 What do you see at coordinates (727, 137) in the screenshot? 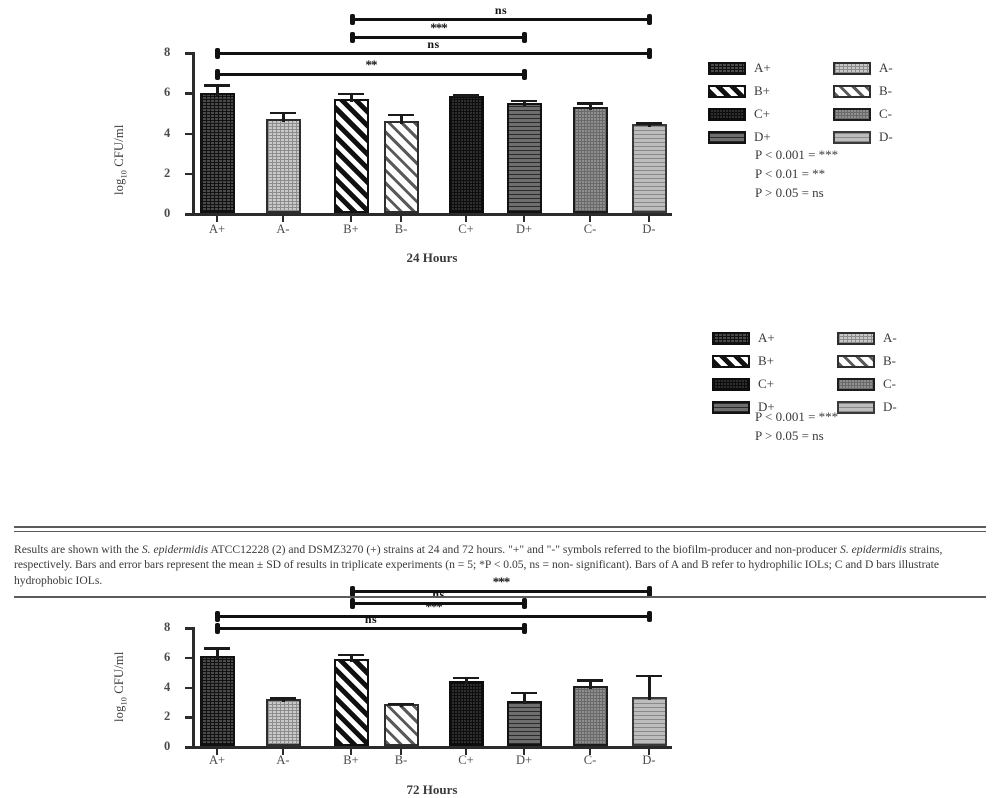
I see `legend-swatch-Dplus` at bounding box center [727, 137].